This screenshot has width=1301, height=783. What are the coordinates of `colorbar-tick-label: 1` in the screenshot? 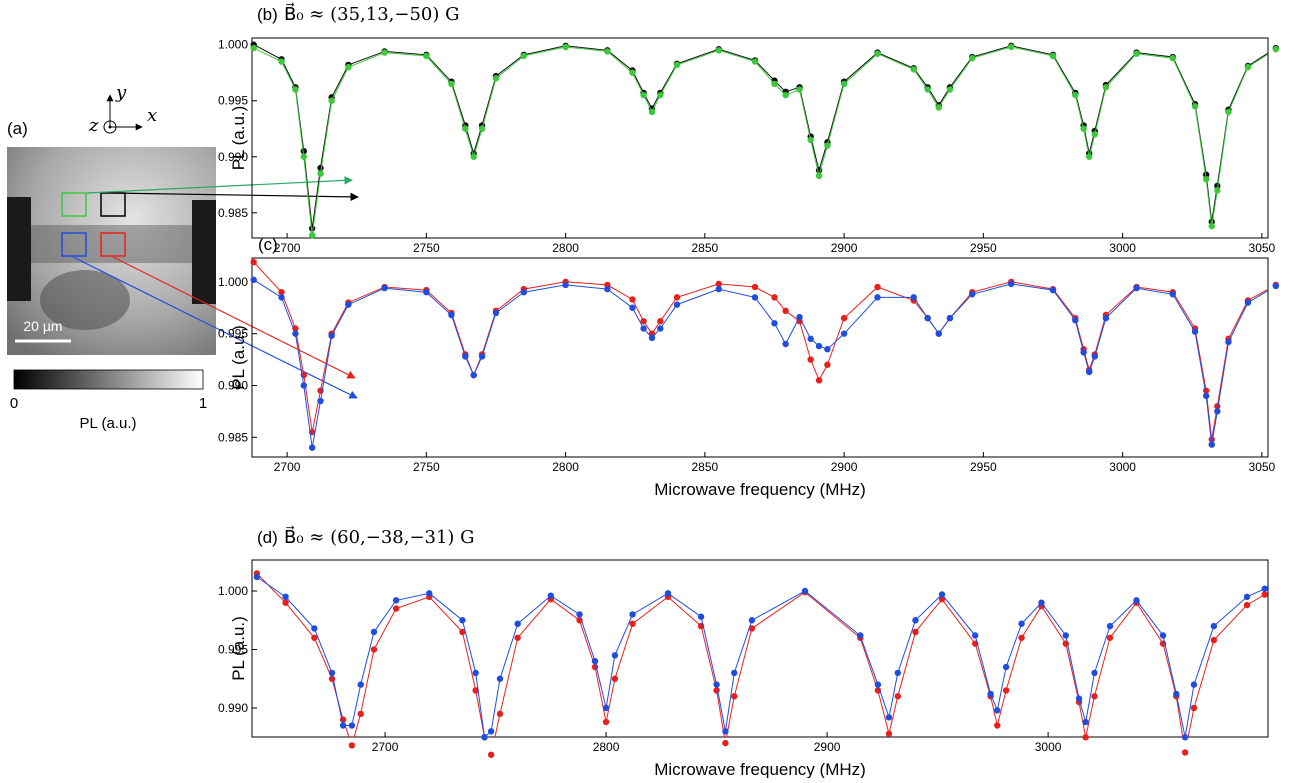 It's located at (203, 403).